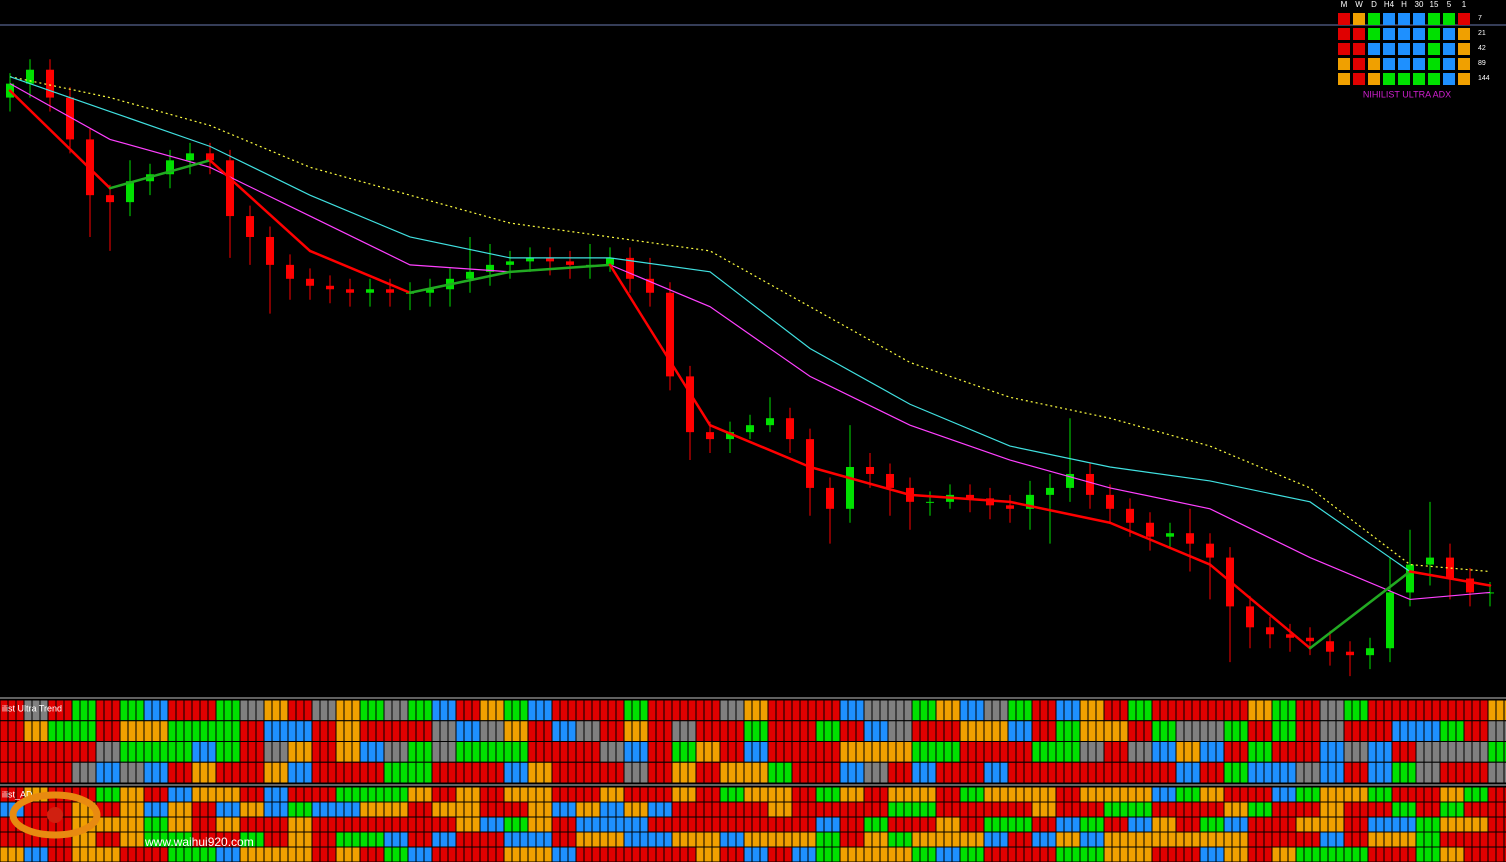 The image size is (1506, 862). Describe the element at coordinates (1359, 79) in the screenshot. I see `matrix-cell` at that location.